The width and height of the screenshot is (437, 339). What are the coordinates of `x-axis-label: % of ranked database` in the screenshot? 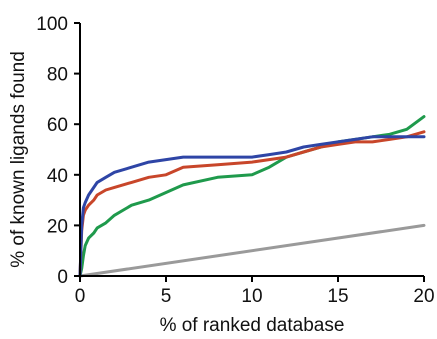 It's located at (252, 325).